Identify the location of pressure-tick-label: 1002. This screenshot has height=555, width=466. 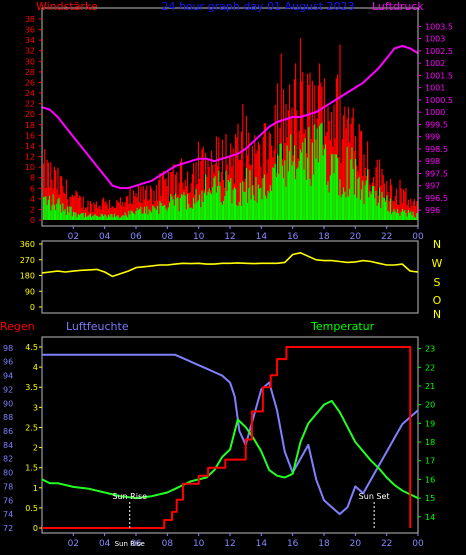
(435, 63).